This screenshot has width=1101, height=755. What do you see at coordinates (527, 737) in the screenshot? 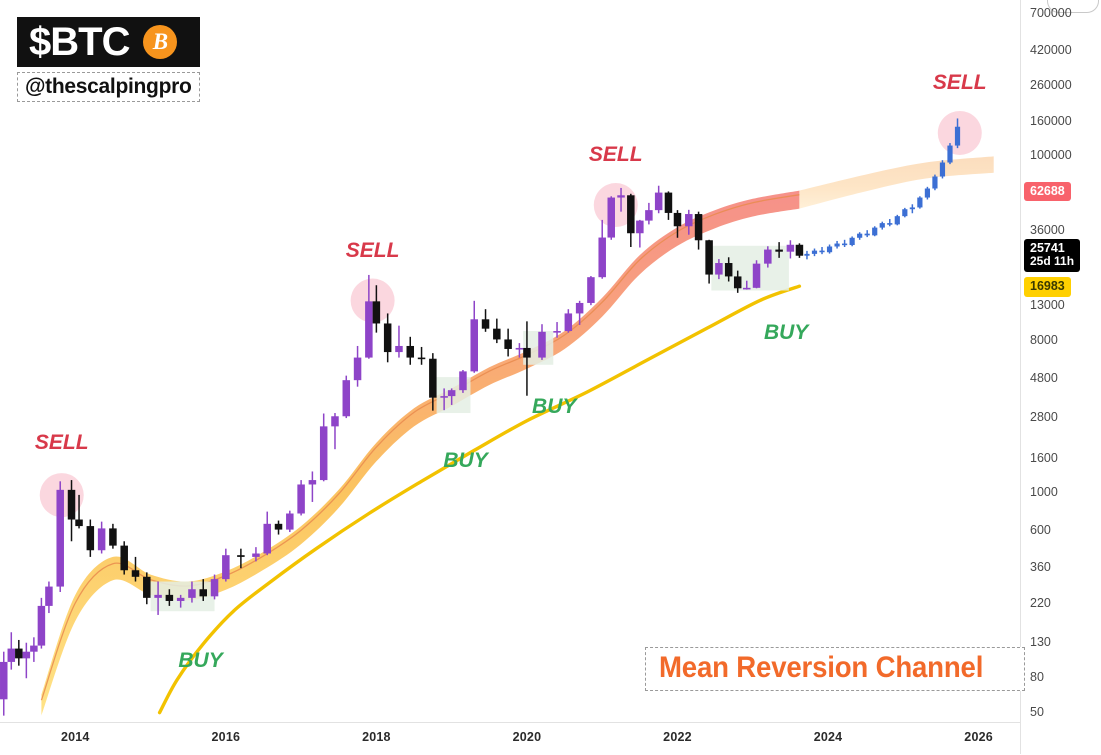
I see `x-tick-2020: 2020` at bounding box center [527, 737].